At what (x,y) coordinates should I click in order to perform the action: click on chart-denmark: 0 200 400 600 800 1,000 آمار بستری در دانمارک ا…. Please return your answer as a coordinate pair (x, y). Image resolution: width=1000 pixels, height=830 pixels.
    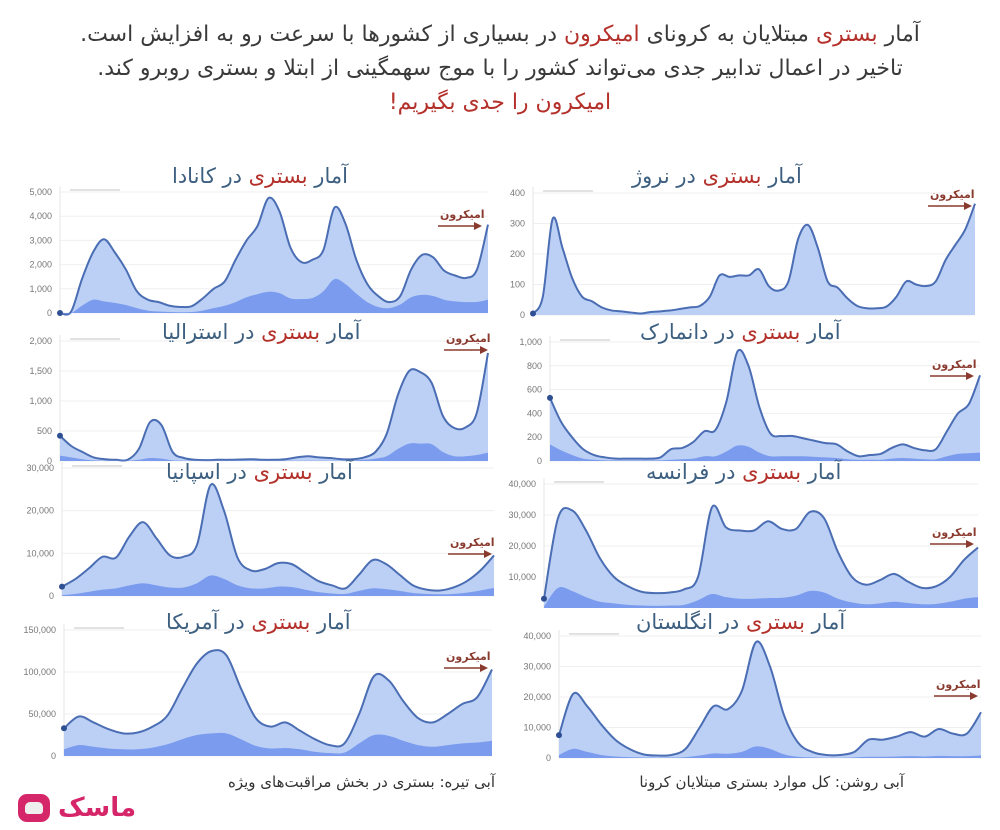
    Looking at the image, I should click on (750, 392).